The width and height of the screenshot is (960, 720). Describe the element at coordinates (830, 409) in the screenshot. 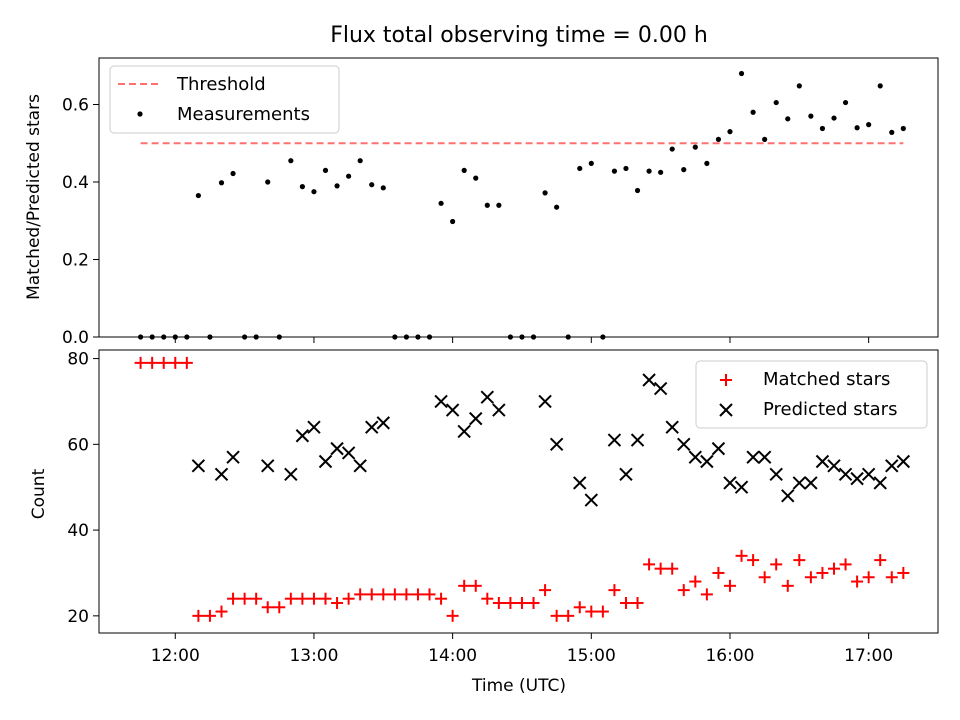

I see `legend-predicted-label: Predicted stars` at that location.